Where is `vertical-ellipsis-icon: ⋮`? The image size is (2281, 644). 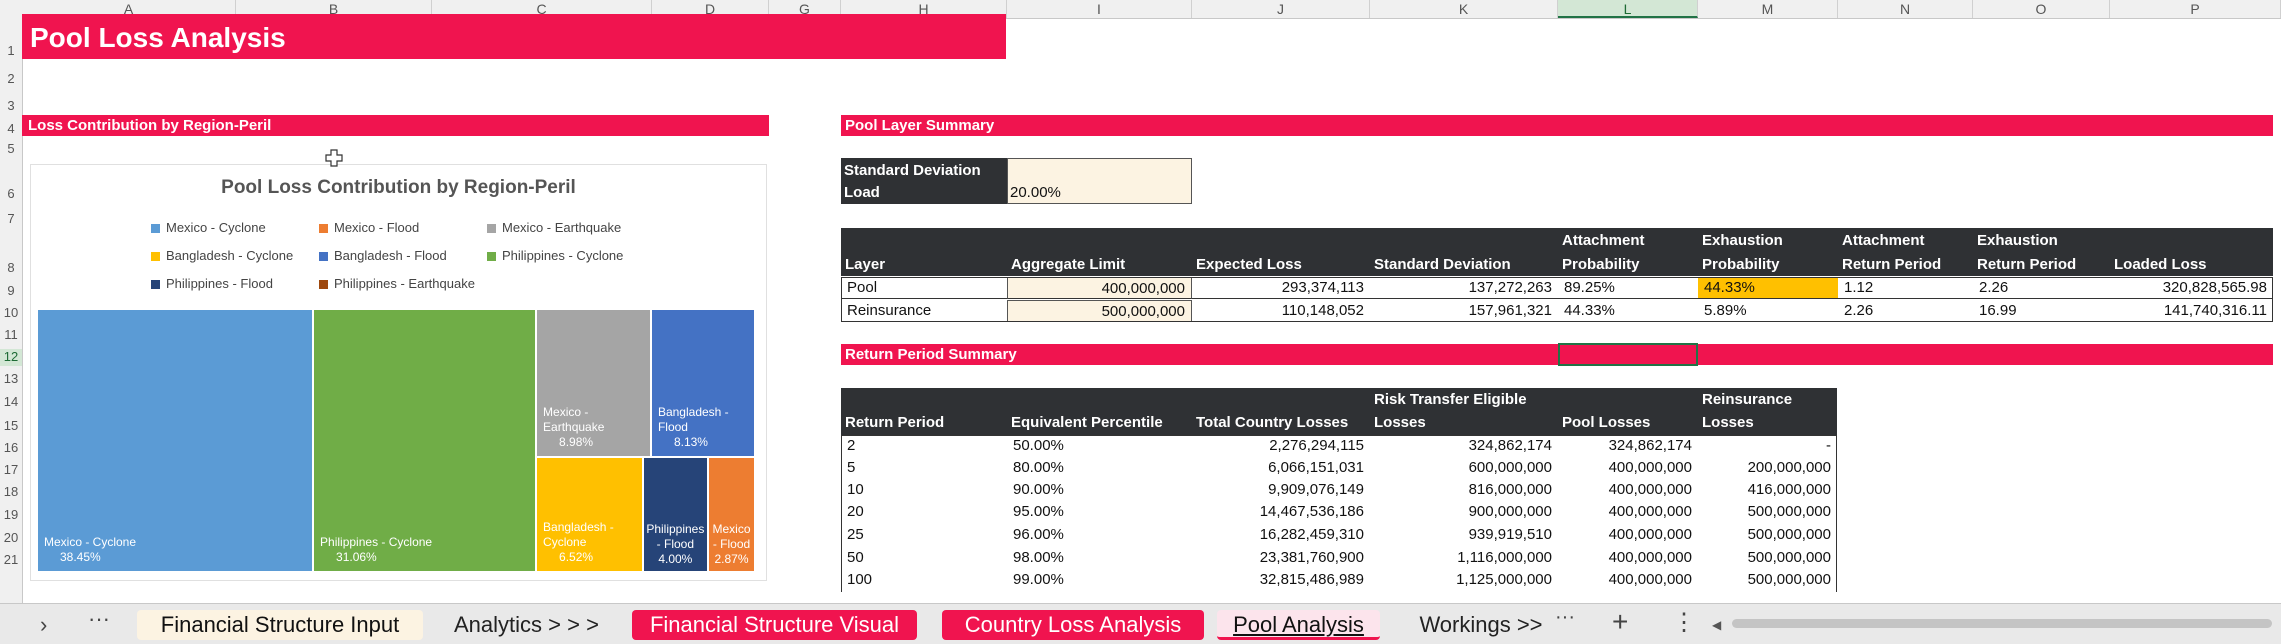
vertical-ellipsis-icon: ⋮ is located at coordinates (1684, 622).